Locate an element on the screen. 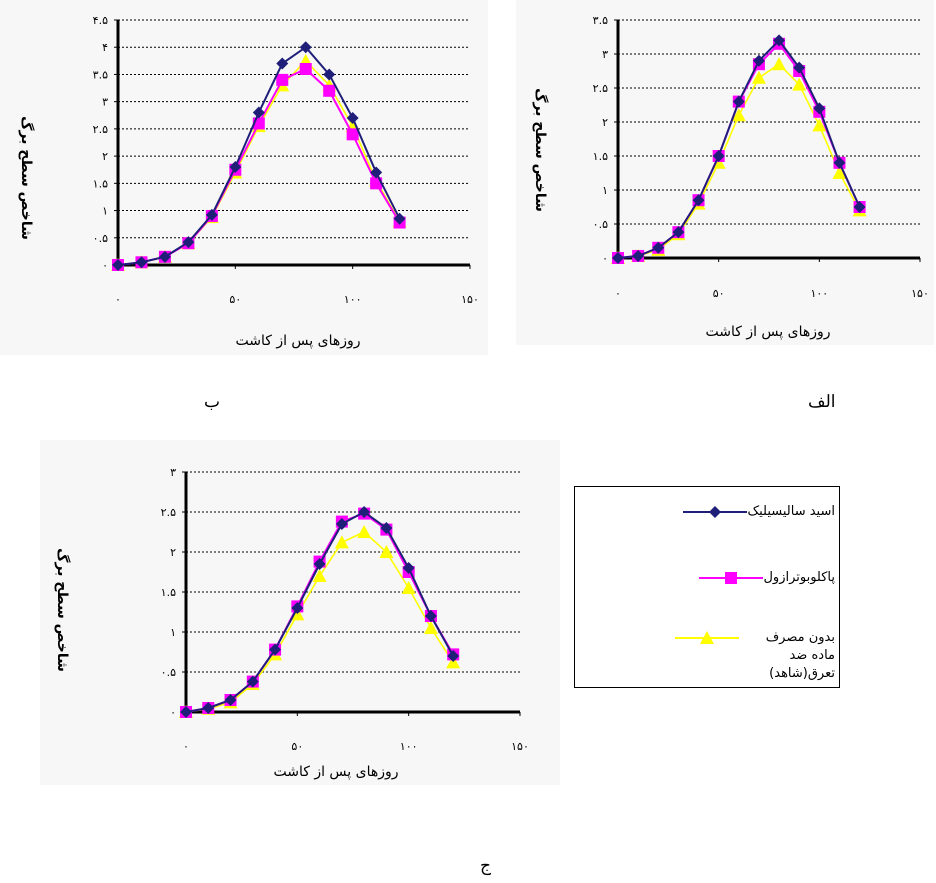 The height and width of the screenshot is (883, 936). caption-alef: الف is located at coordinates (822, 402).